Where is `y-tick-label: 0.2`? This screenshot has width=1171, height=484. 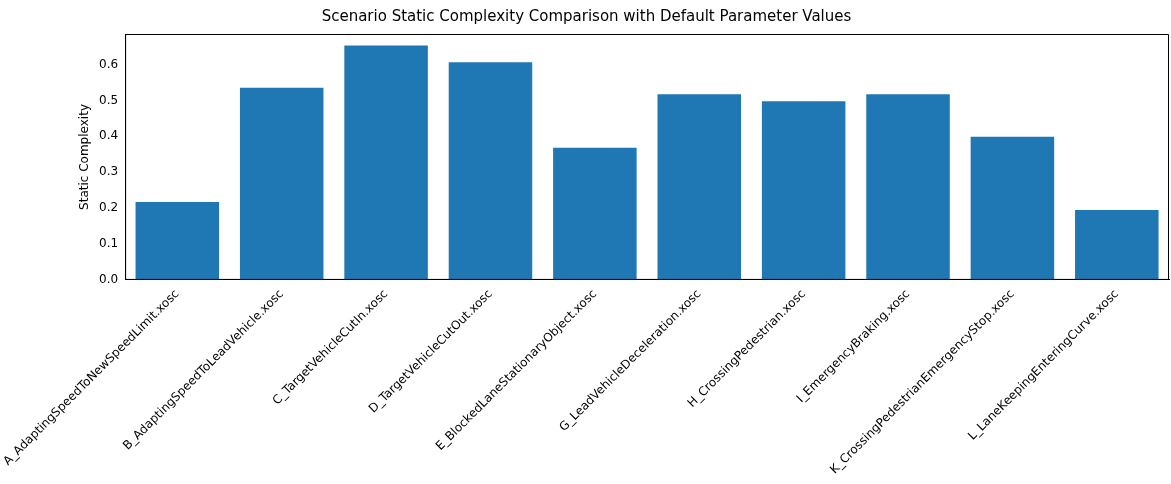
y-tick-label: 0.2 is located at coordinates (109, 207).